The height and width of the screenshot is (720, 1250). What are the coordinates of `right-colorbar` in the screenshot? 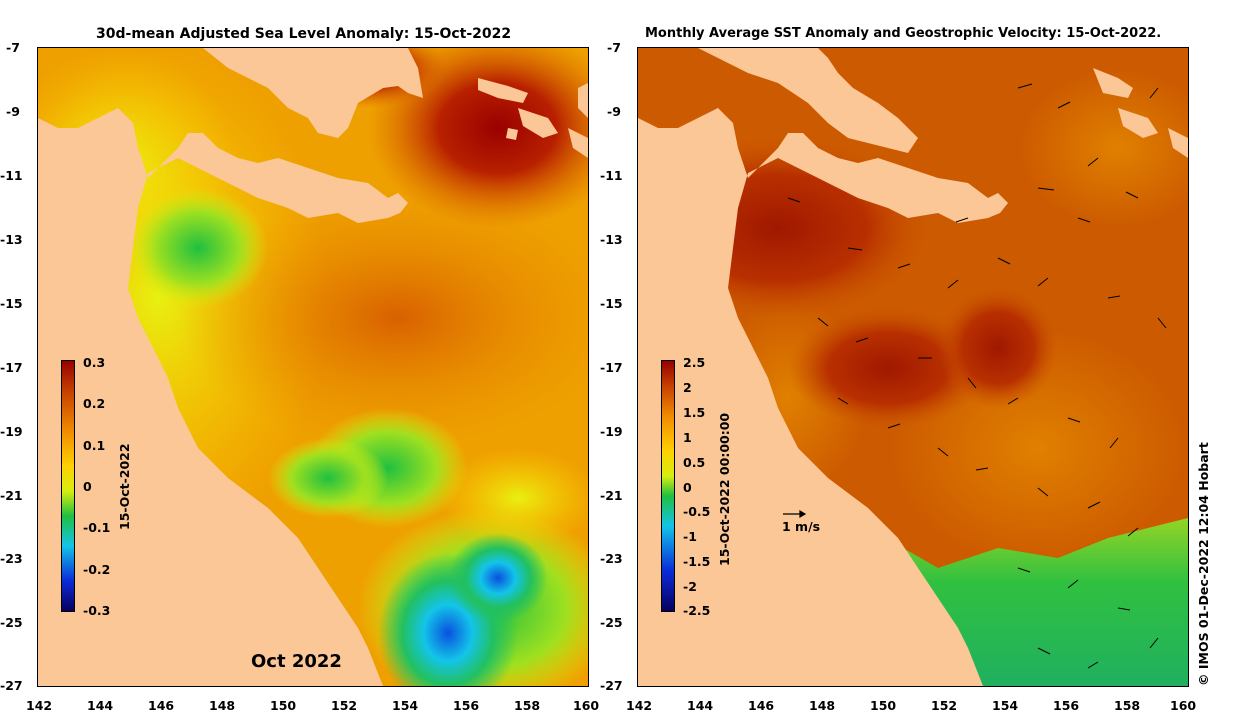 It's located at (668, 486).